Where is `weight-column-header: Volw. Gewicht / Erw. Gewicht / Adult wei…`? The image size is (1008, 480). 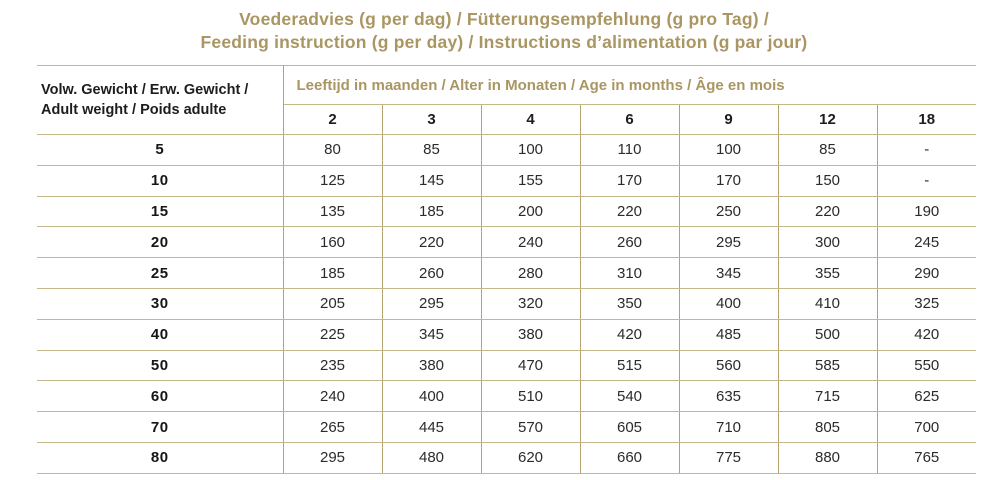 weight-column-header: Volw. Gewicht / Erw. Gewicht / Adult wei… is located at coordinates (160, 100).